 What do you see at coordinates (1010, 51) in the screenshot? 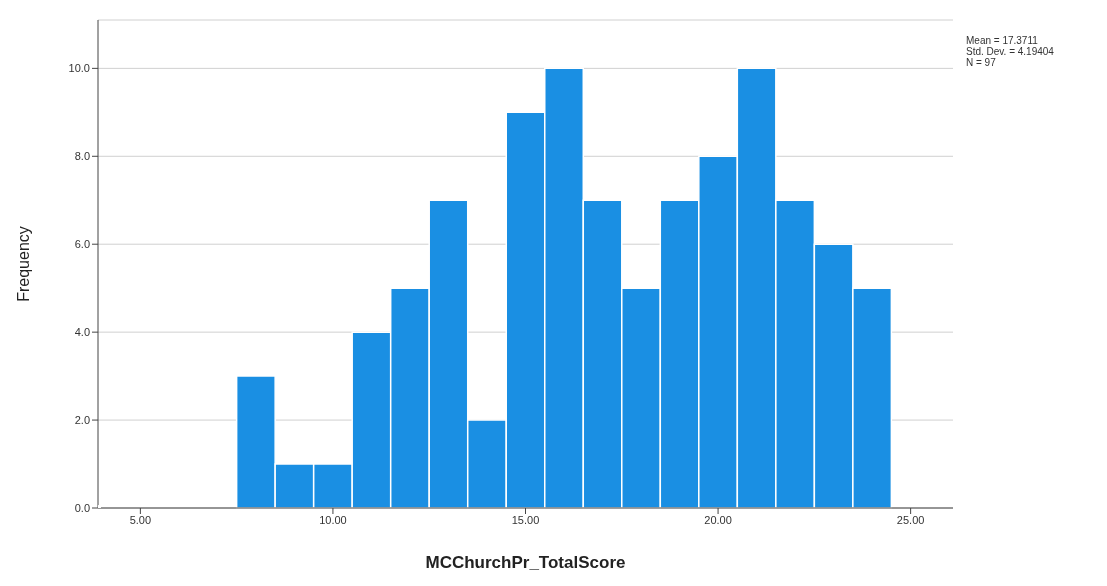
I see `text: Std. Dev. = 4.19404` at bounding box center [1010, 51].